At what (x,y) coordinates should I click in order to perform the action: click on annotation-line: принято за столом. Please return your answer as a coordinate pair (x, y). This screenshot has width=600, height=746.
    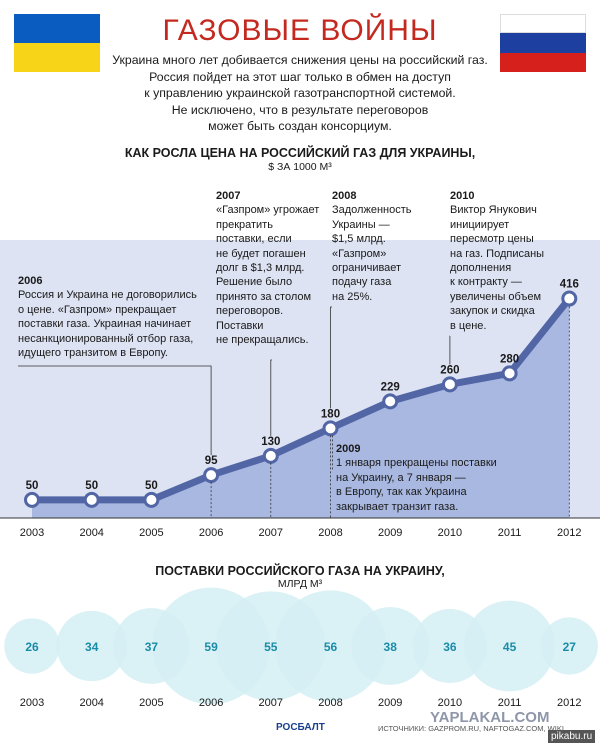
    Looking at the image, I should click on (264, 296).